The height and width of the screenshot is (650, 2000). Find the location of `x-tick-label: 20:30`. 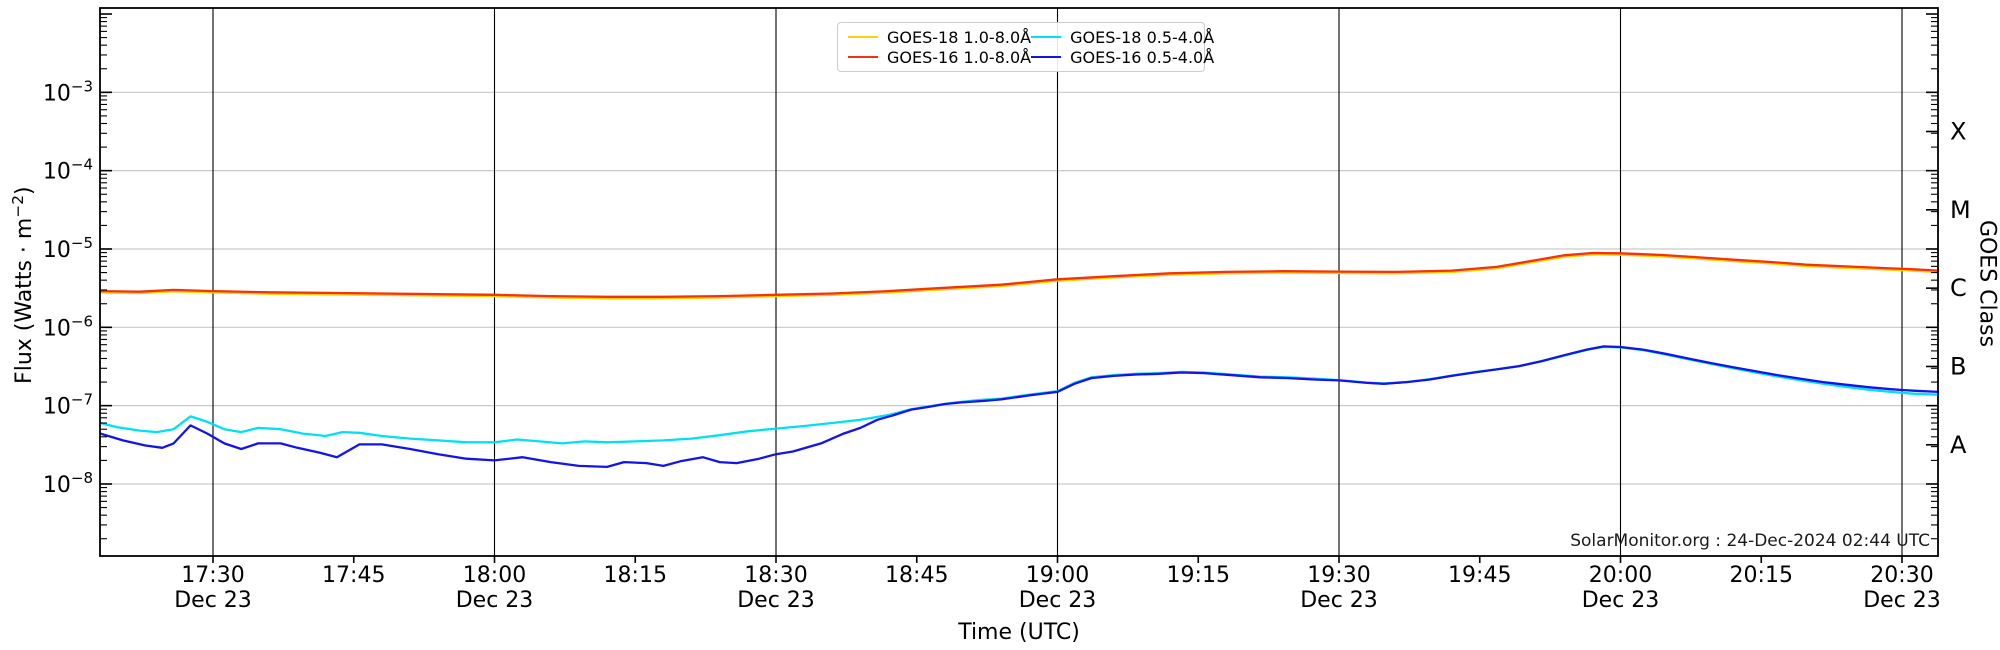

x-tick-label: 20:30 is located at coordinates (1901, 575).